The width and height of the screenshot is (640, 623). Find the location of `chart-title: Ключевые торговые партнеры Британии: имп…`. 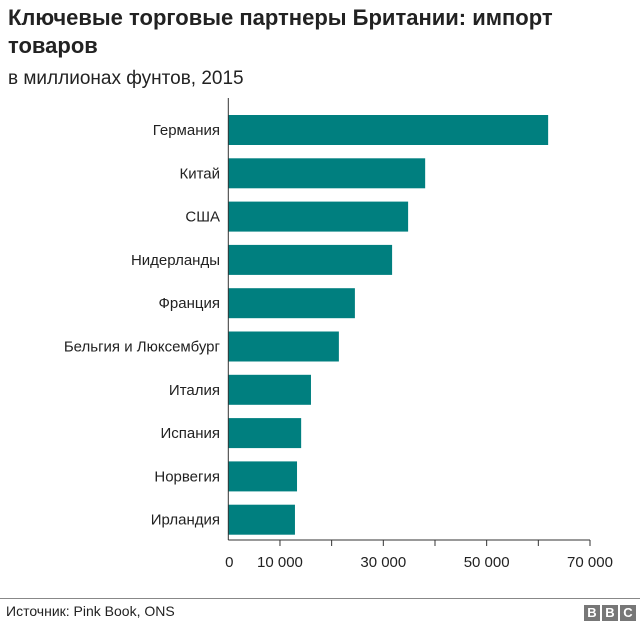

chart-title: Ключевые торговые партнеры Британии: имп… is located at coordinates (280, 31).